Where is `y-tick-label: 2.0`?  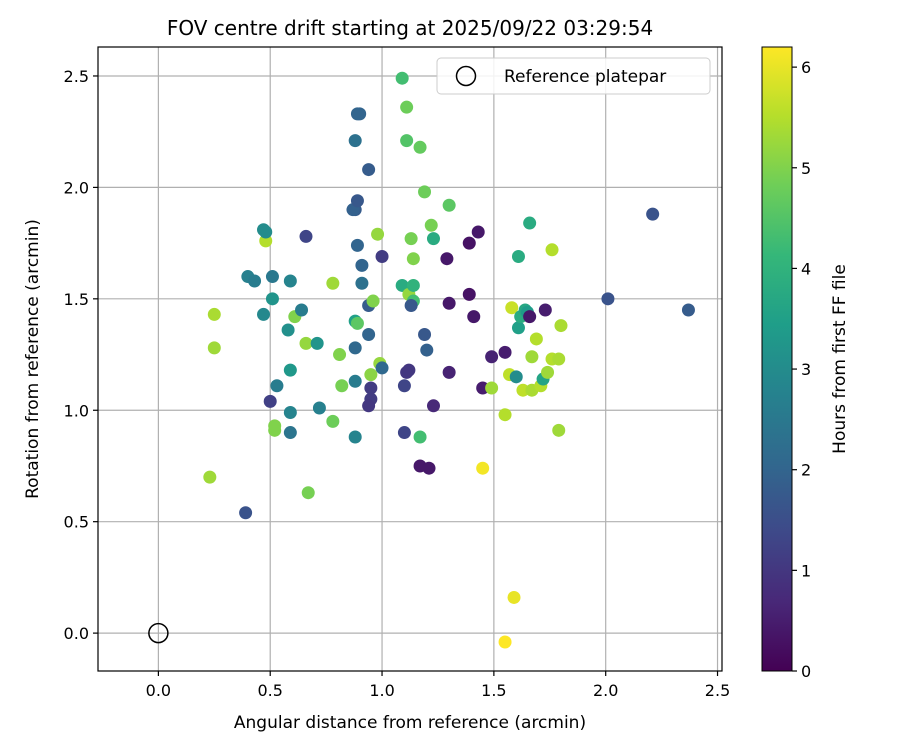 y-tick-label: 2.0 is located at coordinates (76, 187).